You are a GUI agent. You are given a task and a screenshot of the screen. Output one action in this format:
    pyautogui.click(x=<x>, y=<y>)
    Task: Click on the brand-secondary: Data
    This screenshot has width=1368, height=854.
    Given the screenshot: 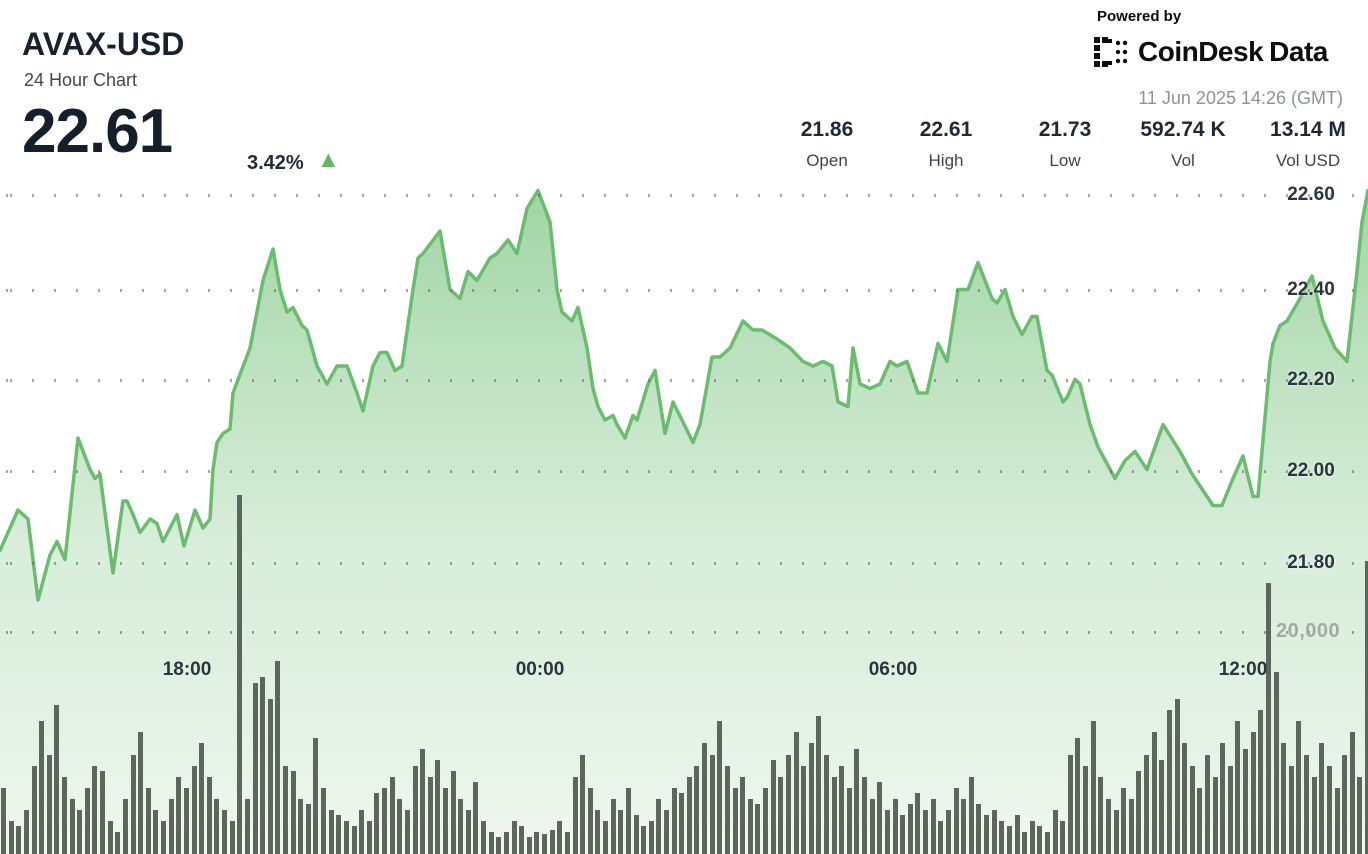 What is the action you would take?
    pyautogui.click(x=1298, y=51)
    